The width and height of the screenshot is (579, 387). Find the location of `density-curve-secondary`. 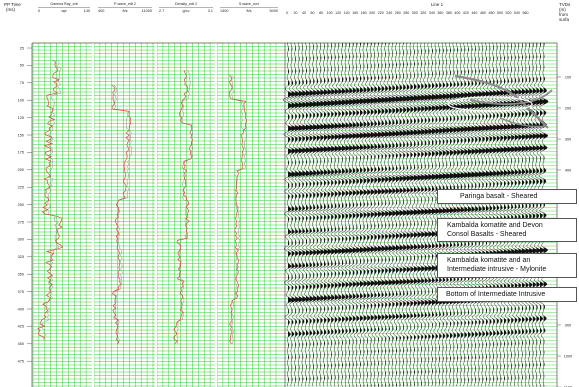

density-curve-secondary is located at coordinates (185, 206).